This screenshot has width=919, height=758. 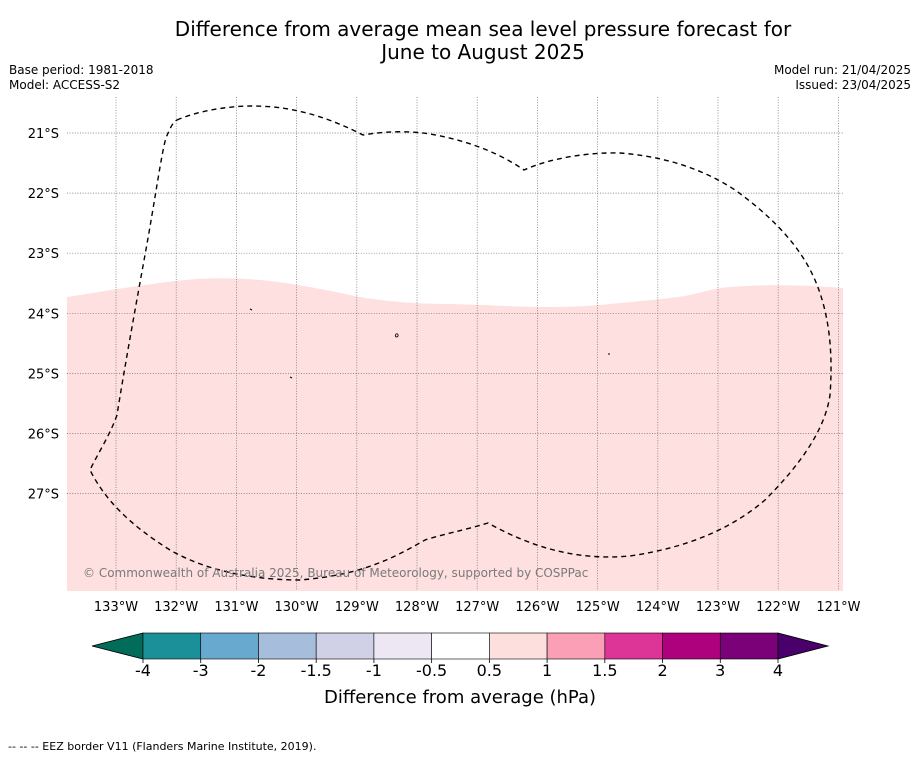 I want to click on colorbar-tick-label: -1, so click(x=374, y=670).